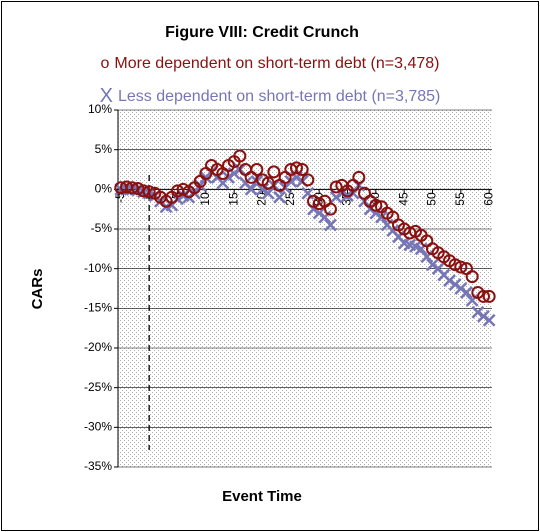 Image resolution: width=540 pixels, height=532 pixels. Describe the element at coordinates (105, 63) in the screenshot. I see `legend-marker: o` at that location.